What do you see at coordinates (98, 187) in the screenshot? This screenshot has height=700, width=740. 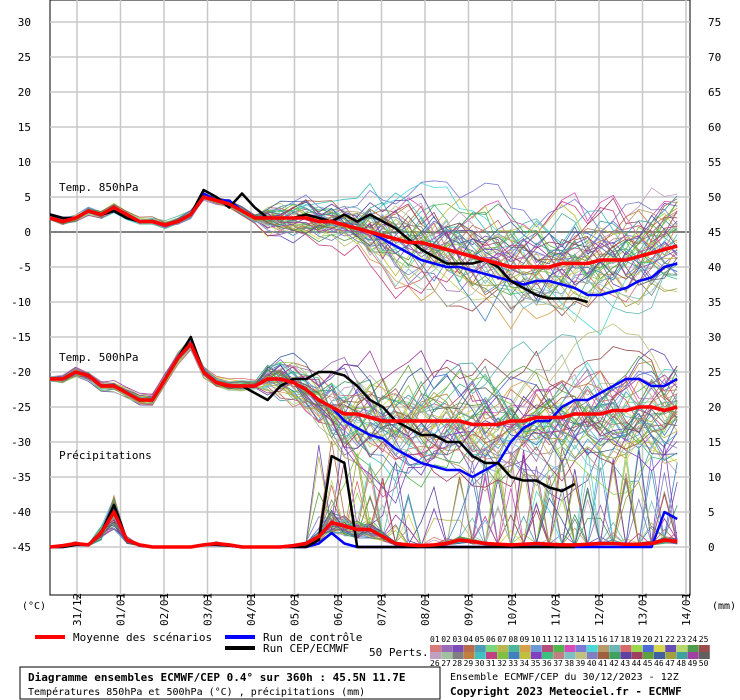 I see `label-t850: Temp. 850hPa` at bounding box center [98, 187].